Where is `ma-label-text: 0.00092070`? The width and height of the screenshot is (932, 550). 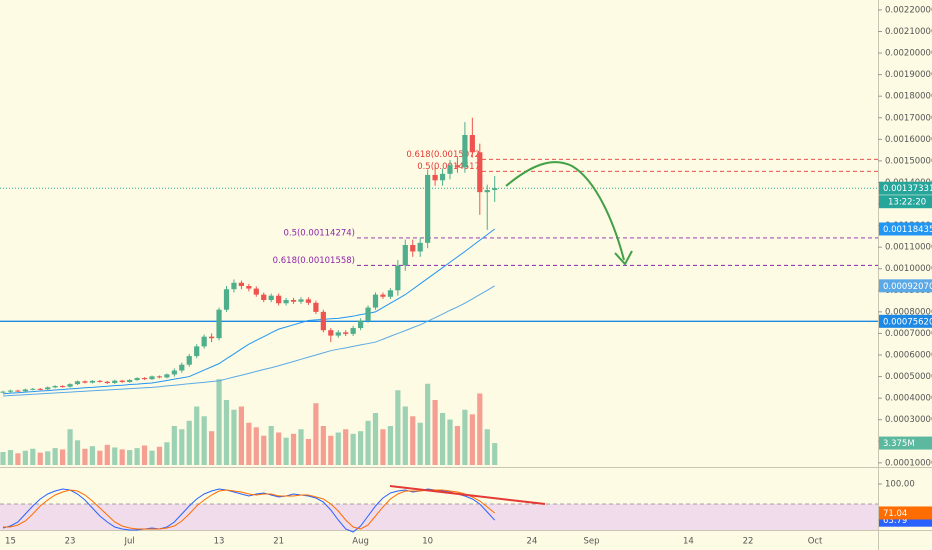
ma-label-text: 0.00092070 is located at coordinates (907, 287).